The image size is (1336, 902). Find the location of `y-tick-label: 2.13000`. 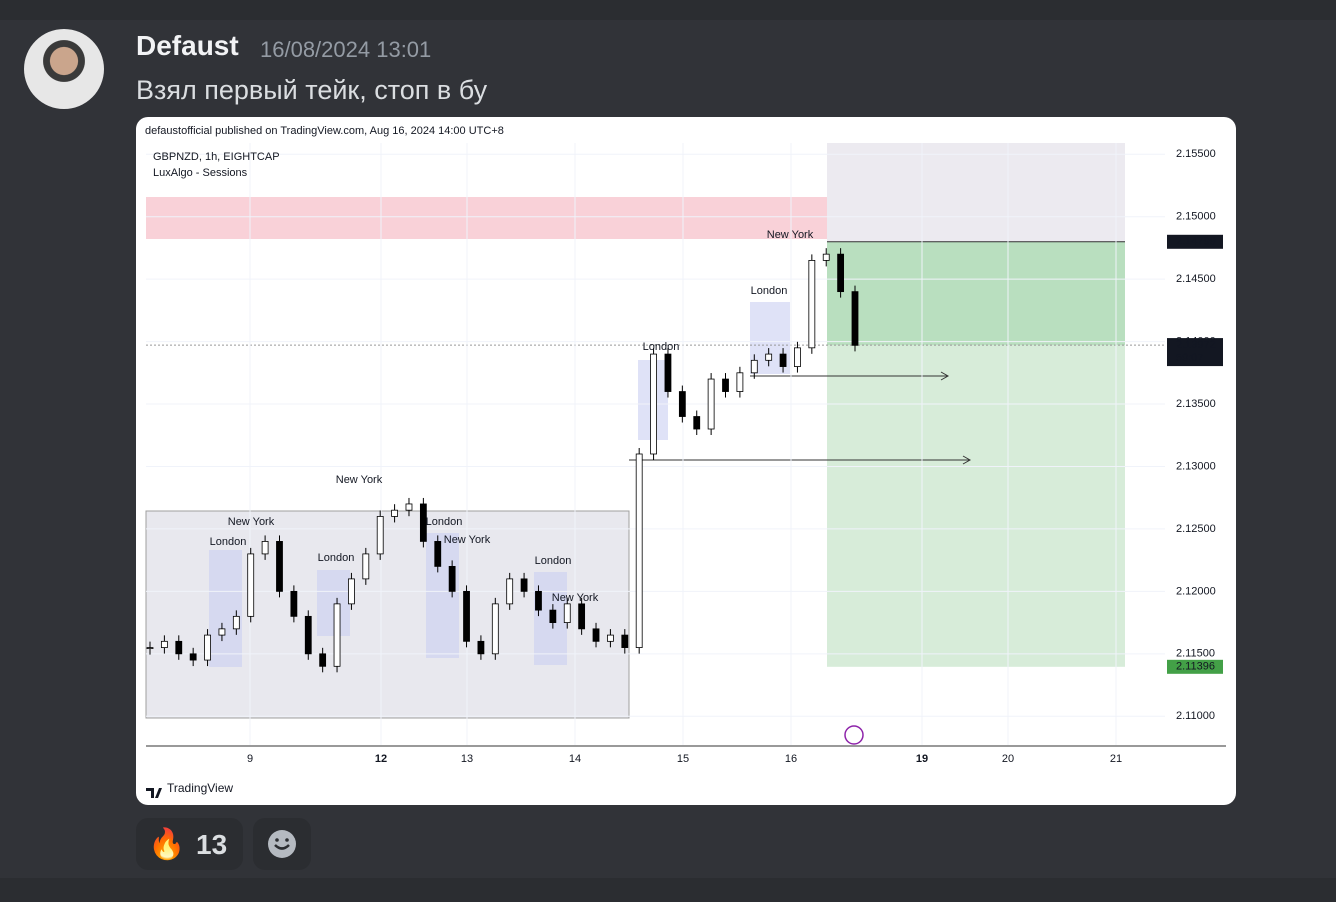

y-tick-label: 2.13000 is located at coordinates (1196, 466).